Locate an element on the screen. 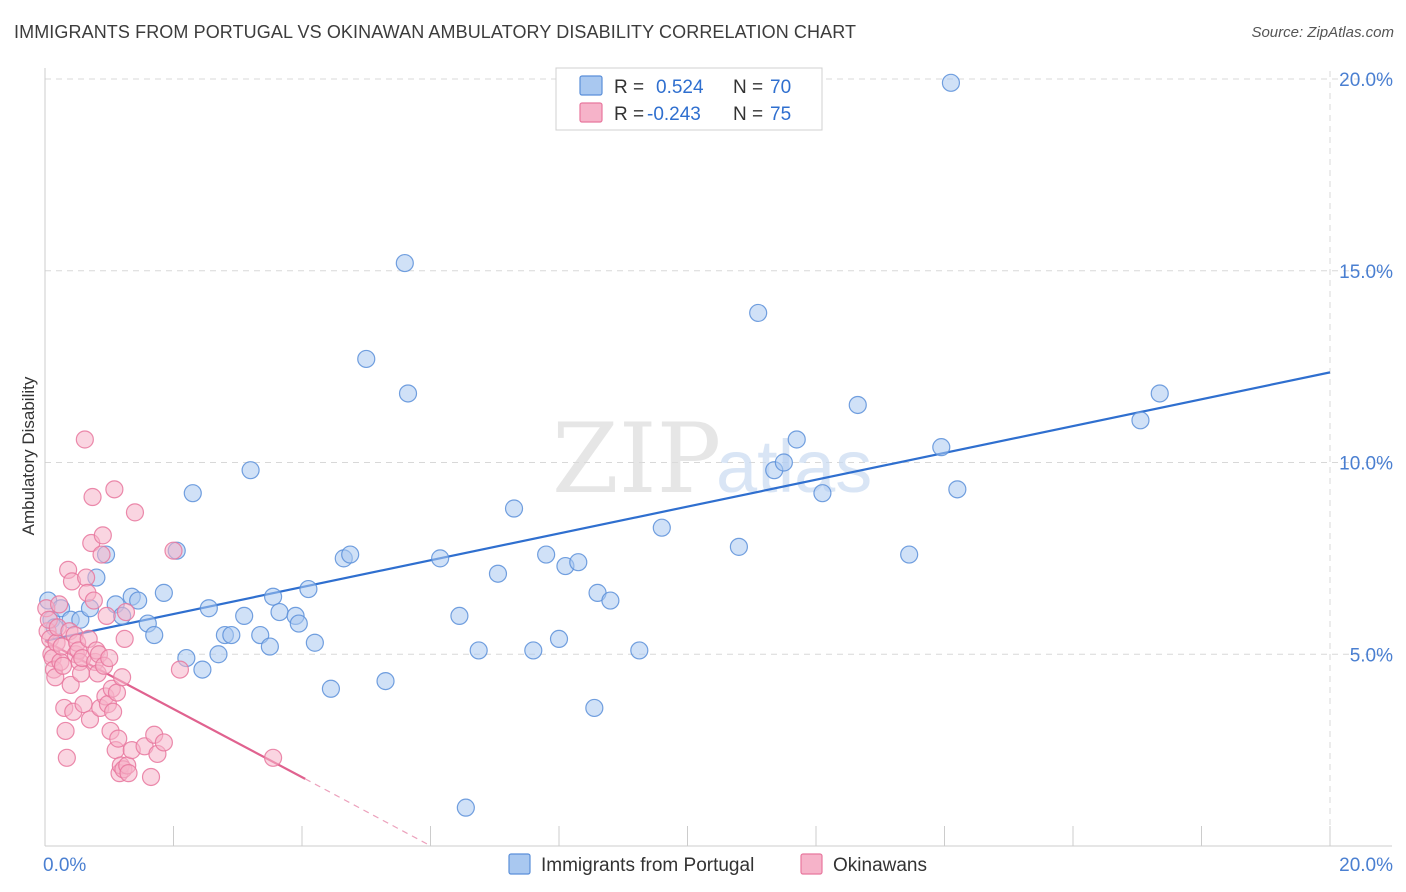 This screenshot has width=1406, height=892. correlation-legend: R = 0.524 N = 70 R = -0.243 N = 75 is located at coordinates (689, 99).